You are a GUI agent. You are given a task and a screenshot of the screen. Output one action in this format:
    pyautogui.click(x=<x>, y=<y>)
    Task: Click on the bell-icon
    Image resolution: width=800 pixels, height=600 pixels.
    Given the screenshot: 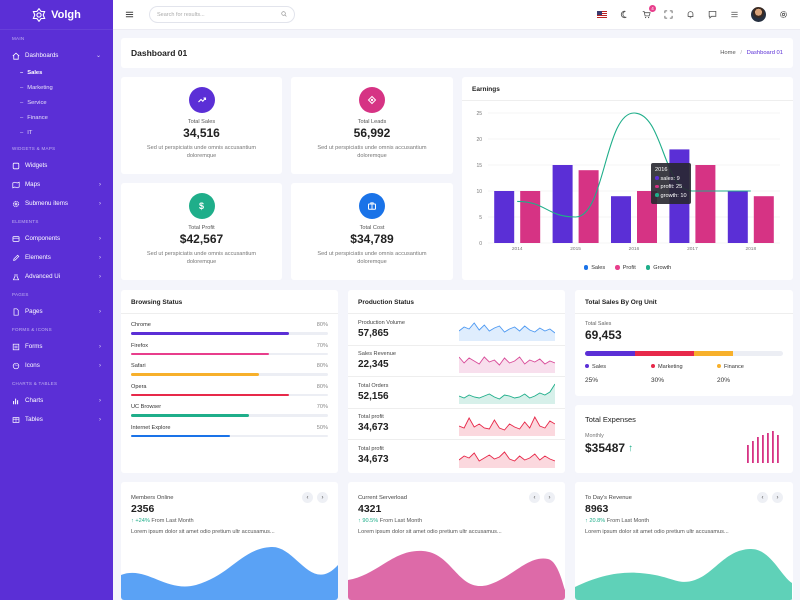 What is the action you would take?
    pyautogui.click(x=690, y=15)
    